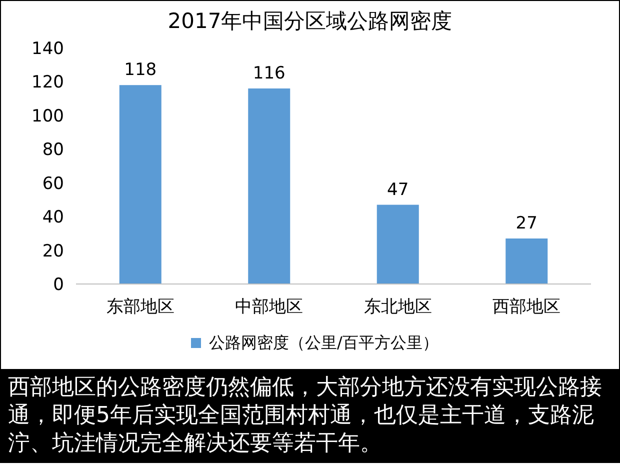  What do you see at coordinates (53, 184) in the screenshot?
I see `y-tick-label: 60` at bounding box center [53, 184].